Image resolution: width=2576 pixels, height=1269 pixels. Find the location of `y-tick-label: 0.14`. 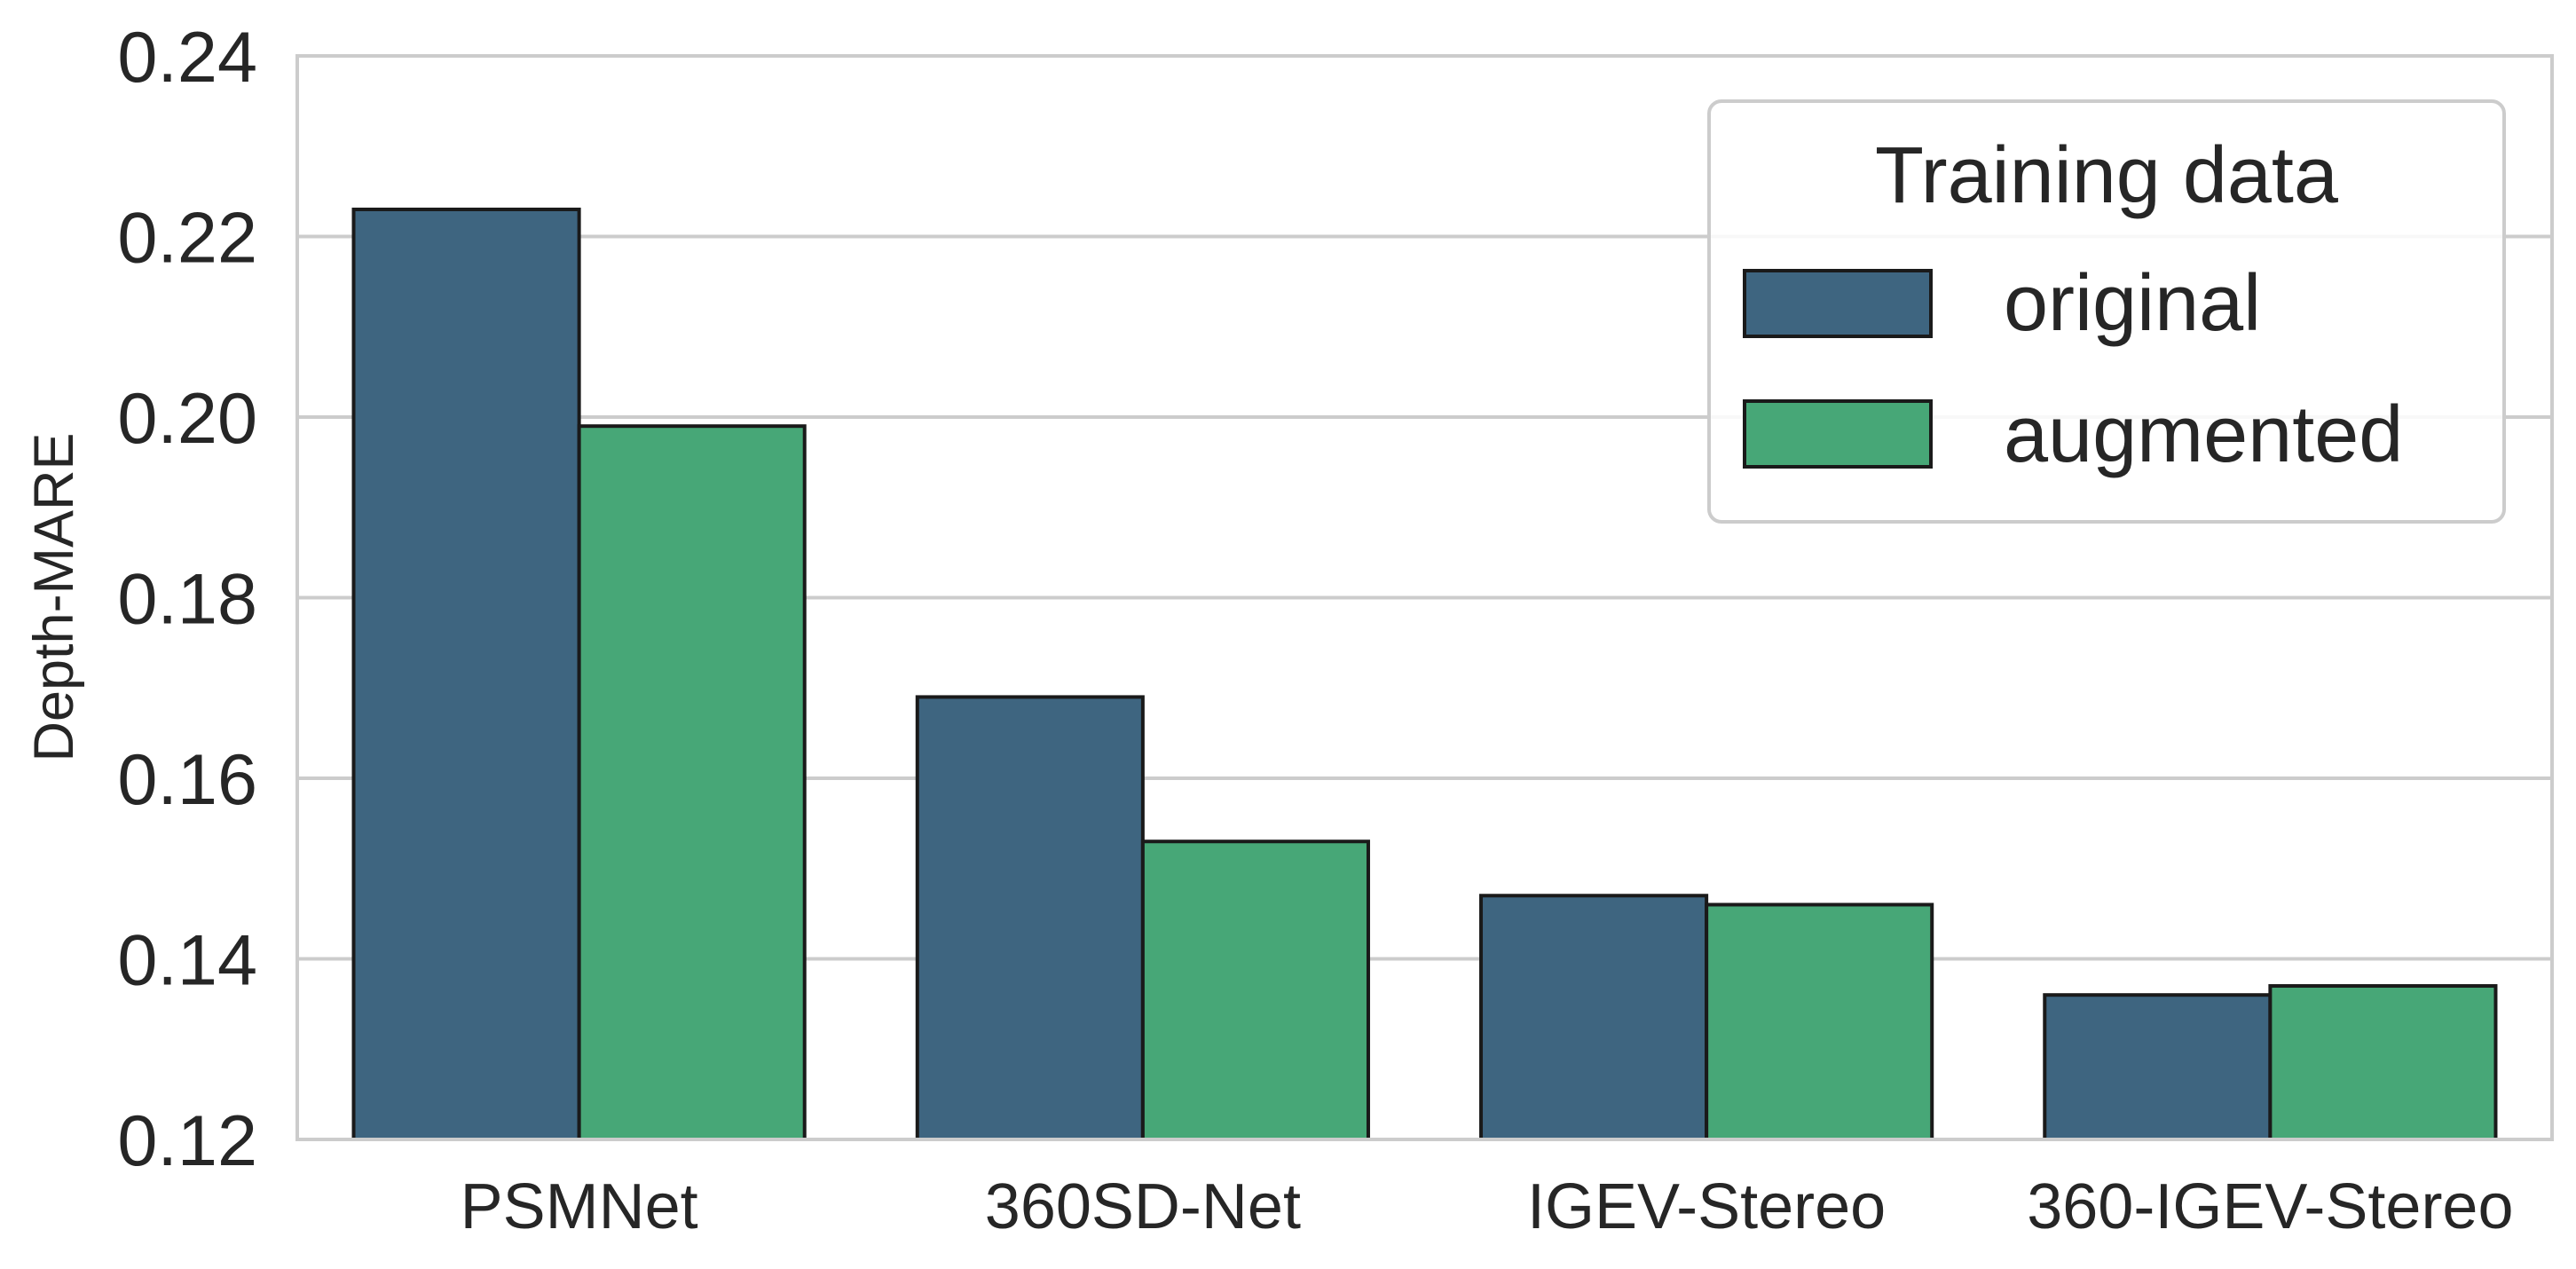

y-tick-label: 0.14 is located at coordinates (187, 961).